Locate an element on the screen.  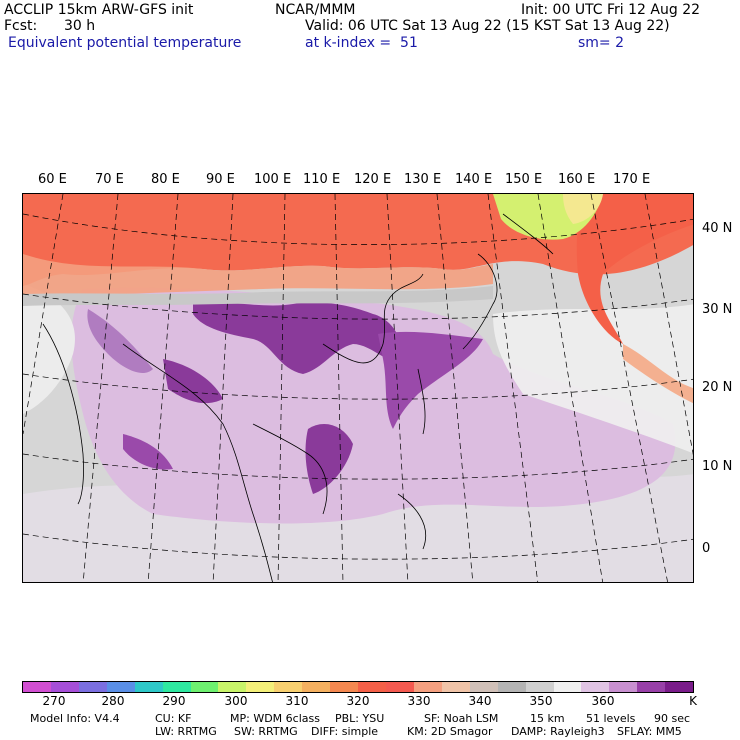
microphysics: MP: WDM 6class is located at coordinates (275, 718).